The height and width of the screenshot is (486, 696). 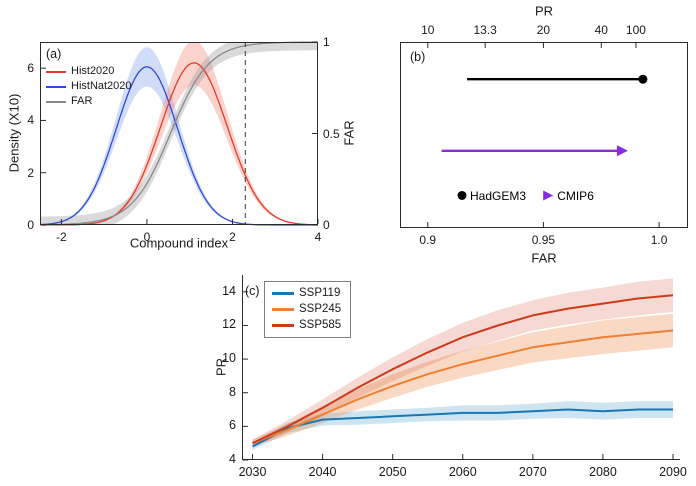 I want to click on panel-b-label: (b), so click(x=418, y=57).